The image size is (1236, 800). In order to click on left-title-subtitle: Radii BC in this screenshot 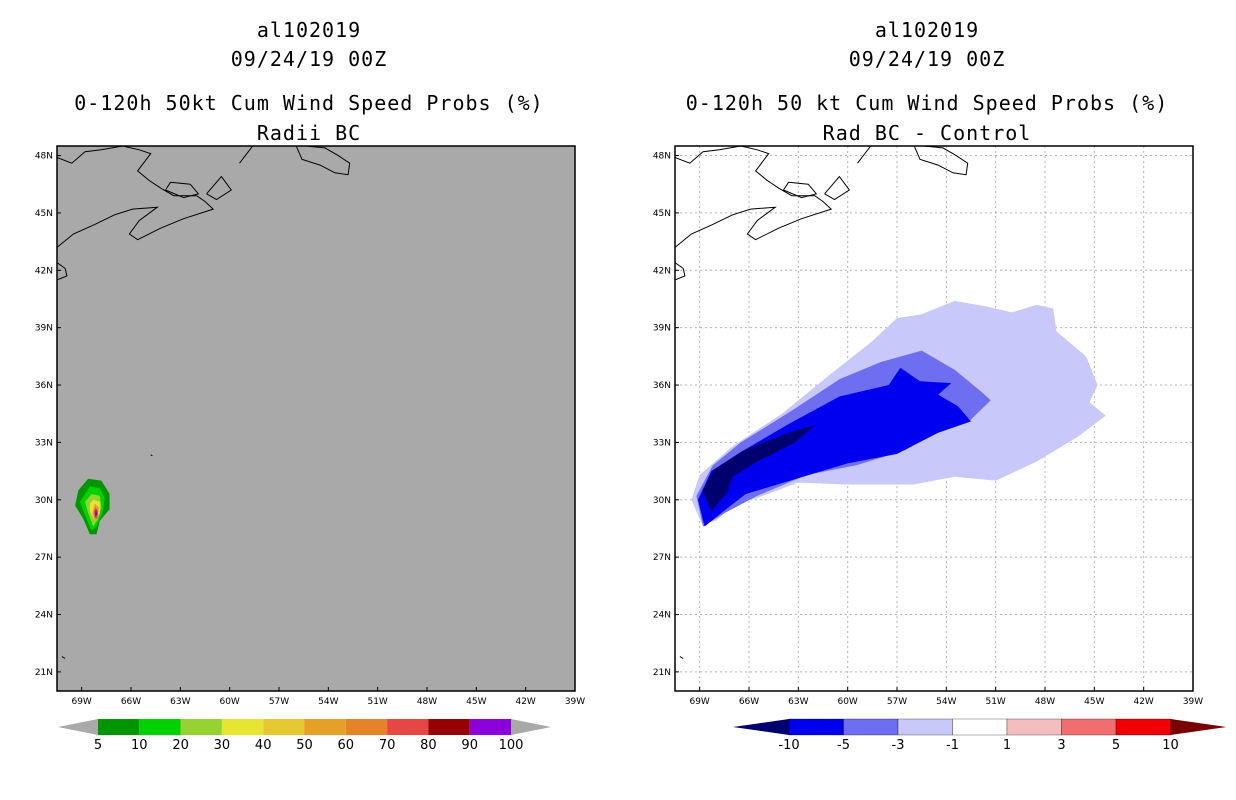, I will do `click(309, 133)`.